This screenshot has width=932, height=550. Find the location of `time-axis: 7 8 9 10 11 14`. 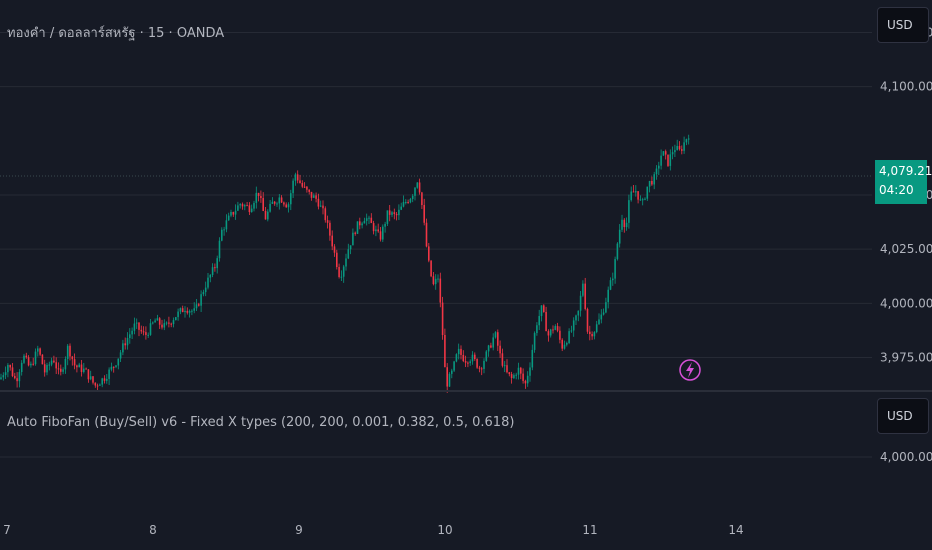

time-axis: 7 8 9 10 11 14 is located at coordinates (373, 530).